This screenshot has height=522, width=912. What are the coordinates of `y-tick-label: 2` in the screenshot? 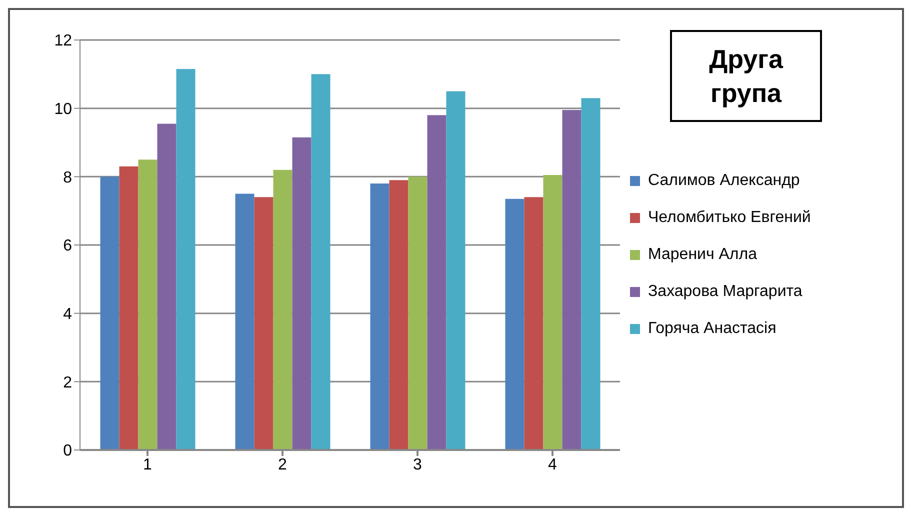 It's located at (67, 383).